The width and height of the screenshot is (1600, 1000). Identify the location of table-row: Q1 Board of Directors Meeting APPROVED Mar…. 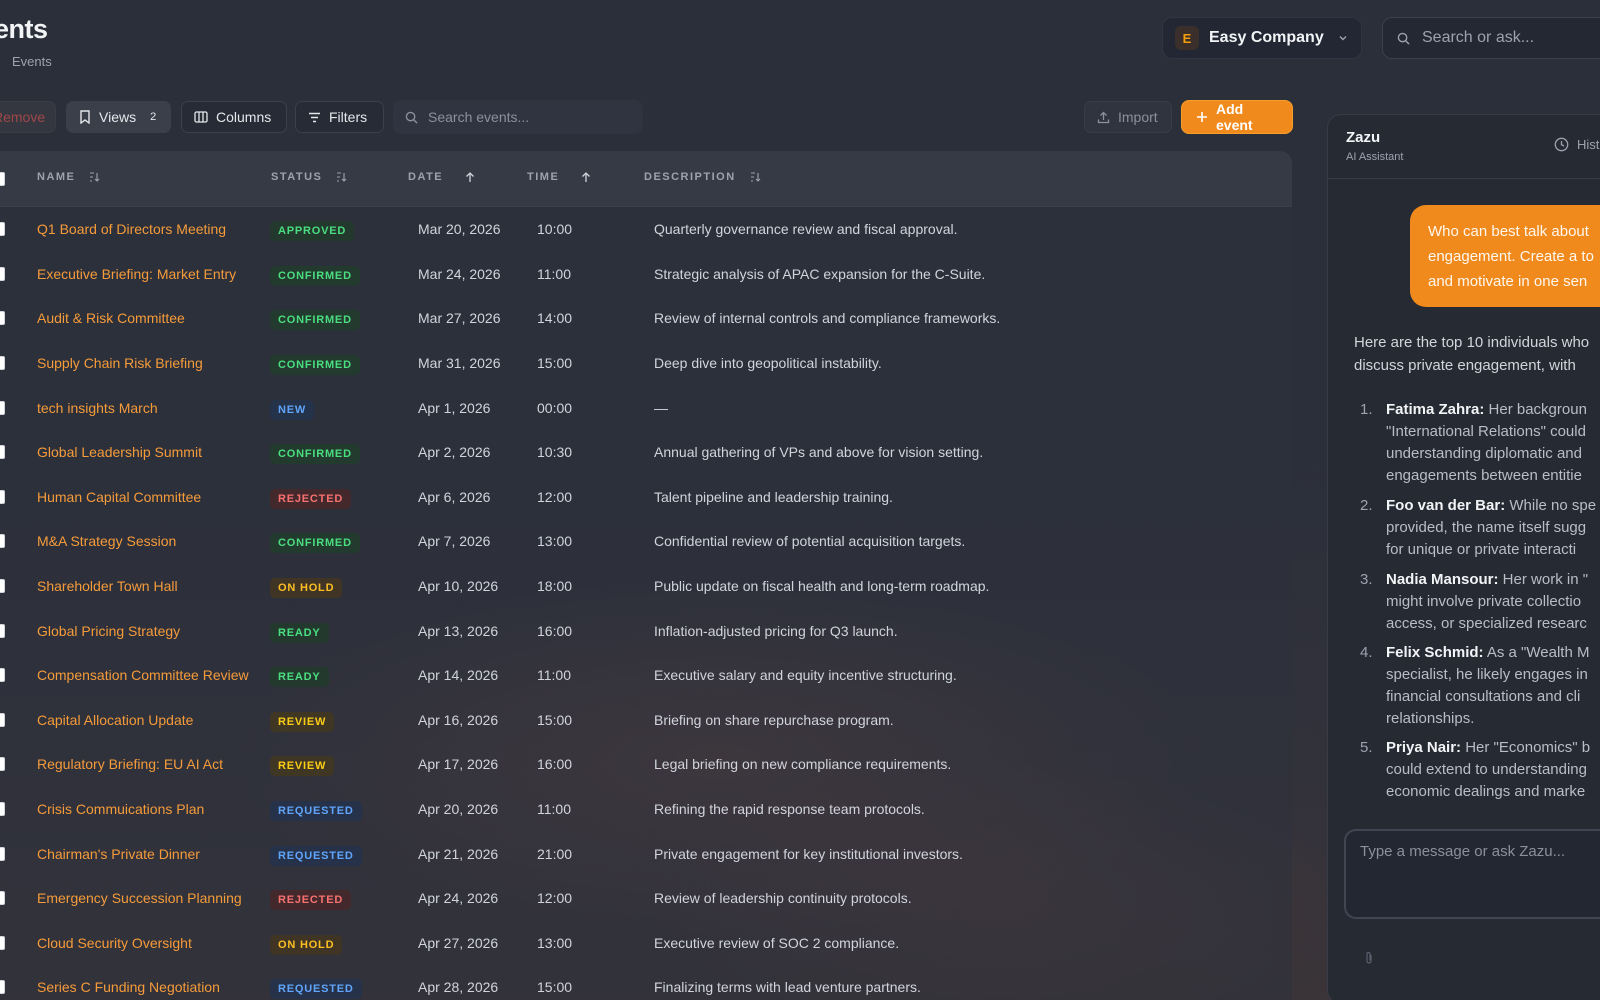
(646, 229).